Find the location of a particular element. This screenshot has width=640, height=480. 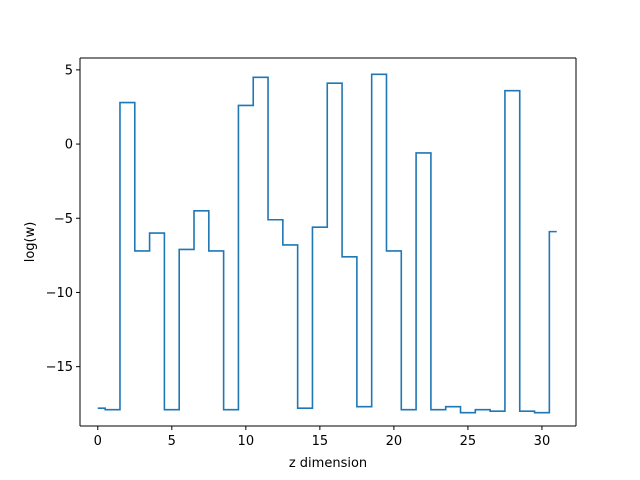

y-axis-ticks: 5 0 −5 −10 −15 is located at coordinates (63, 219).